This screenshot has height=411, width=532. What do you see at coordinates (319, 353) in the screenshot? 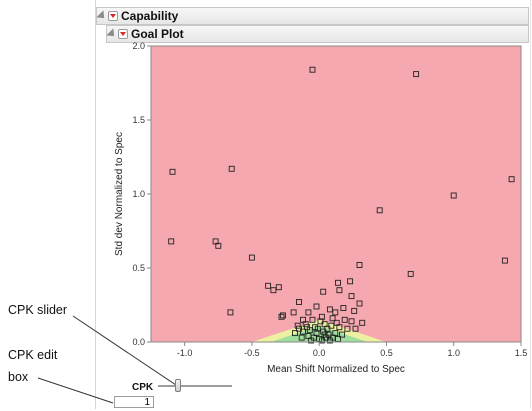
I see `x-tick-label: 0.0` at bounding box center [319, 353].